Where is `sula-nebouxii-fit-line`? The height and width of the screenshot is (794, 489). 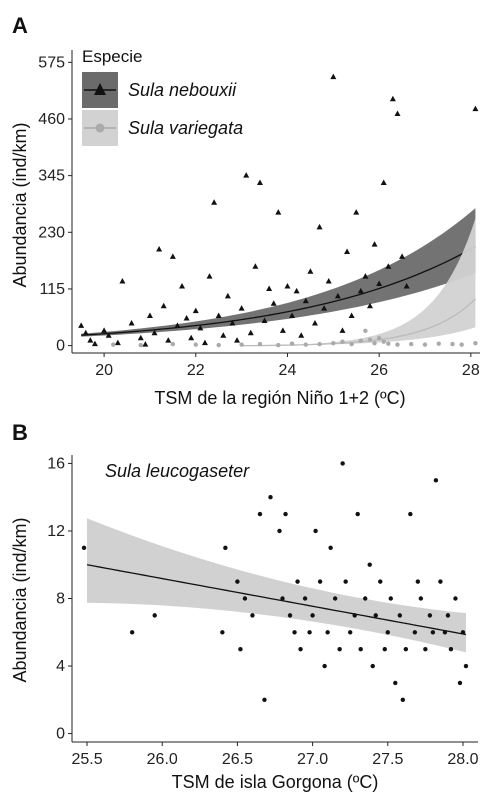 sula-nebouxii-fit-line is located at coordinates (278, 291).